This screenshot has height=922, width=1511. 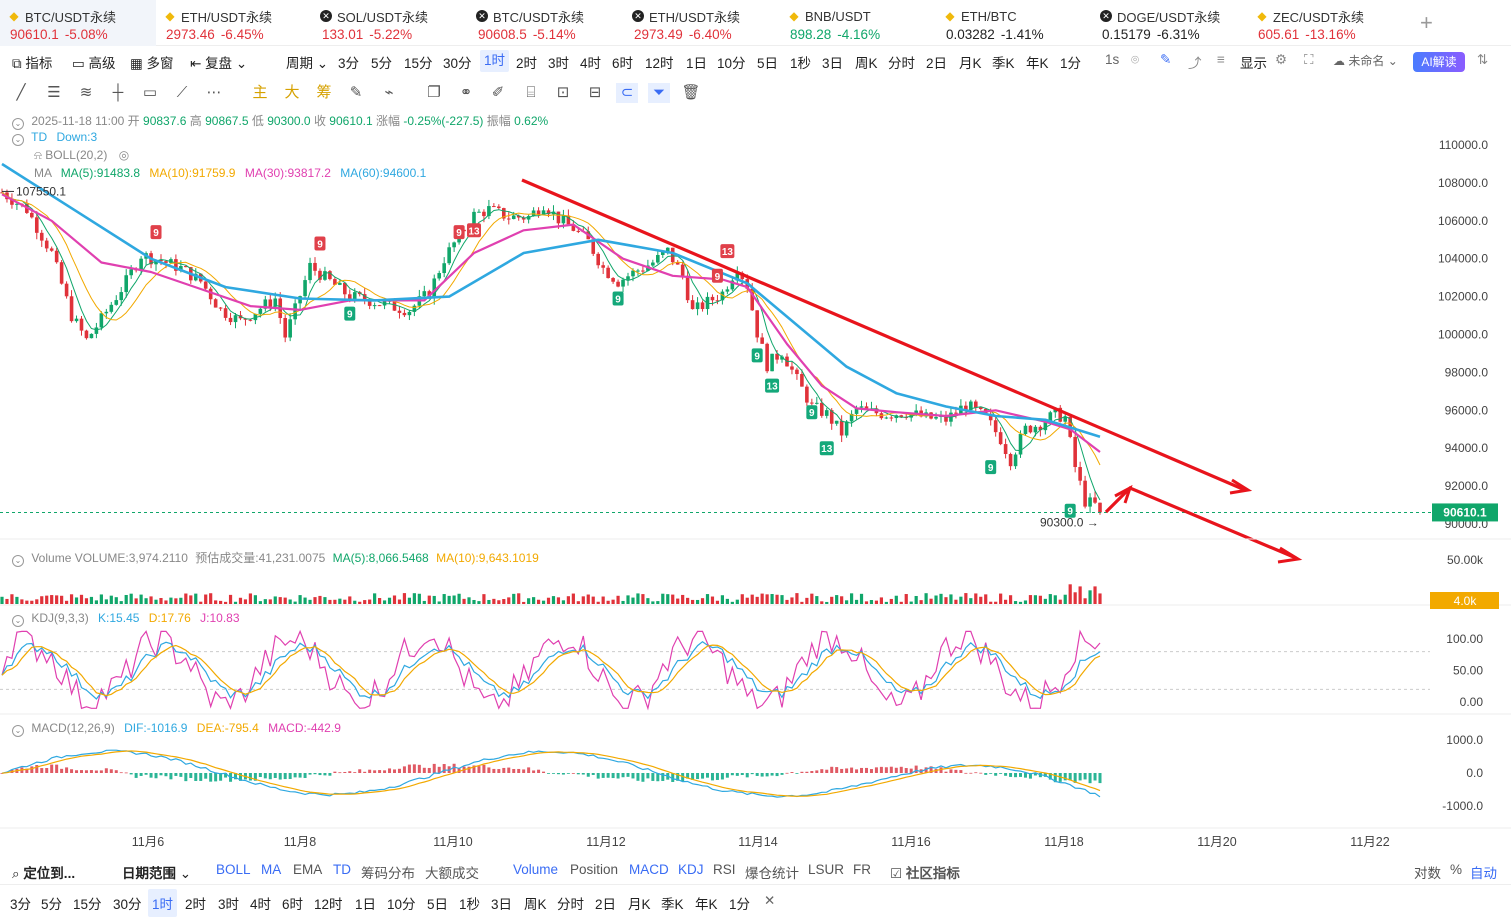 I want to click on ticker-tab-doge-usdt-perp: ✕ DOGE/USDT永续 0.15179 -6.31%, so click(x=1160, y=25).